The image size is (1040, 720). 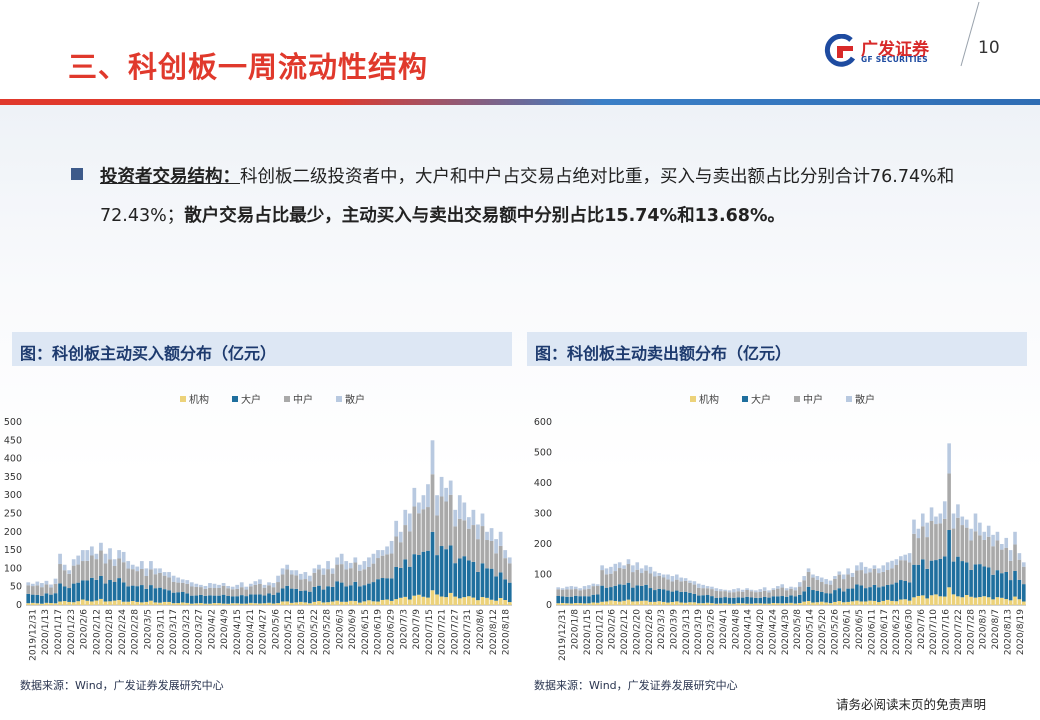 I want to click on x-tick-label: 2020/6/3, so click(x=340, y=629).